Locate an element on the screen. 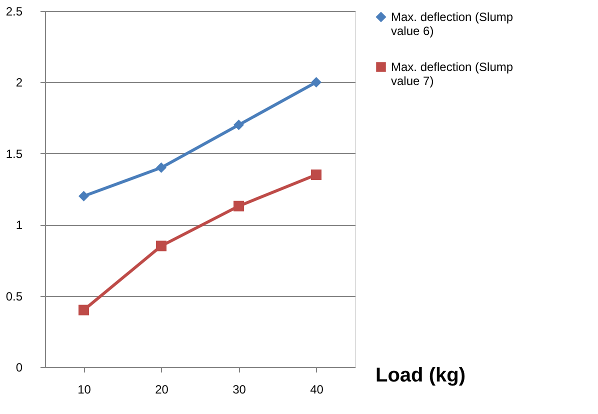 Image resolution: width=598 pixels, height=414 pixels. x-axis-title: Load (kg) is located at coordinates (421, 375).